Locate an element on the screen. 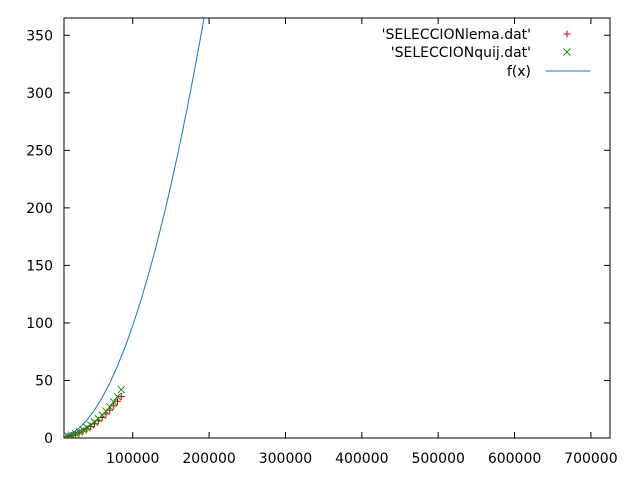 Image resolution: width=640 pixels, height=480 pixels. y-tick-label: 250 is located at coordinates (39, 151).